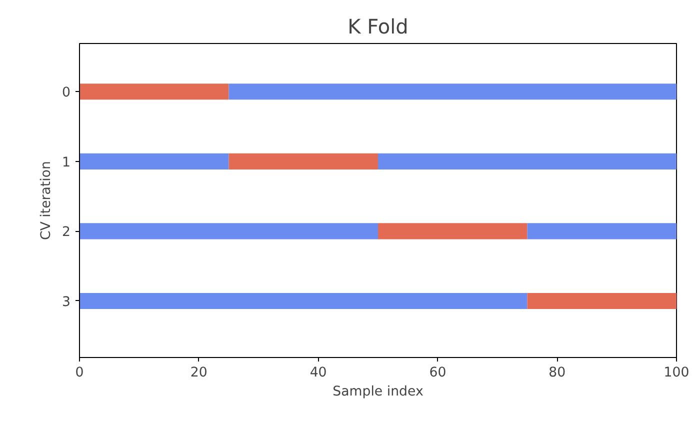 This screenshot has height=422, width=692. Describe the element at coordinates (199, 373) in the screenshot. I see `x-tick-label: 20` at that location.